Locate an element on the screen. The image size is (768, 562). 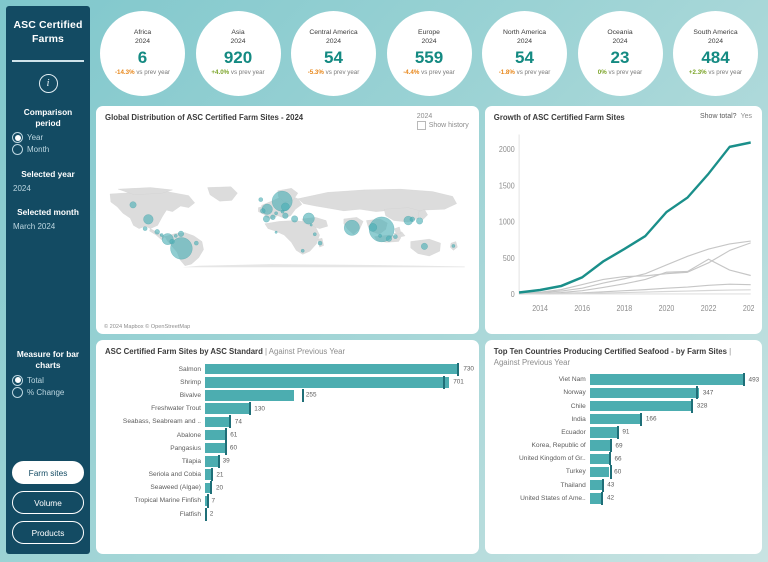
radio-measure-total: Total is located at coordinates (48, 380).